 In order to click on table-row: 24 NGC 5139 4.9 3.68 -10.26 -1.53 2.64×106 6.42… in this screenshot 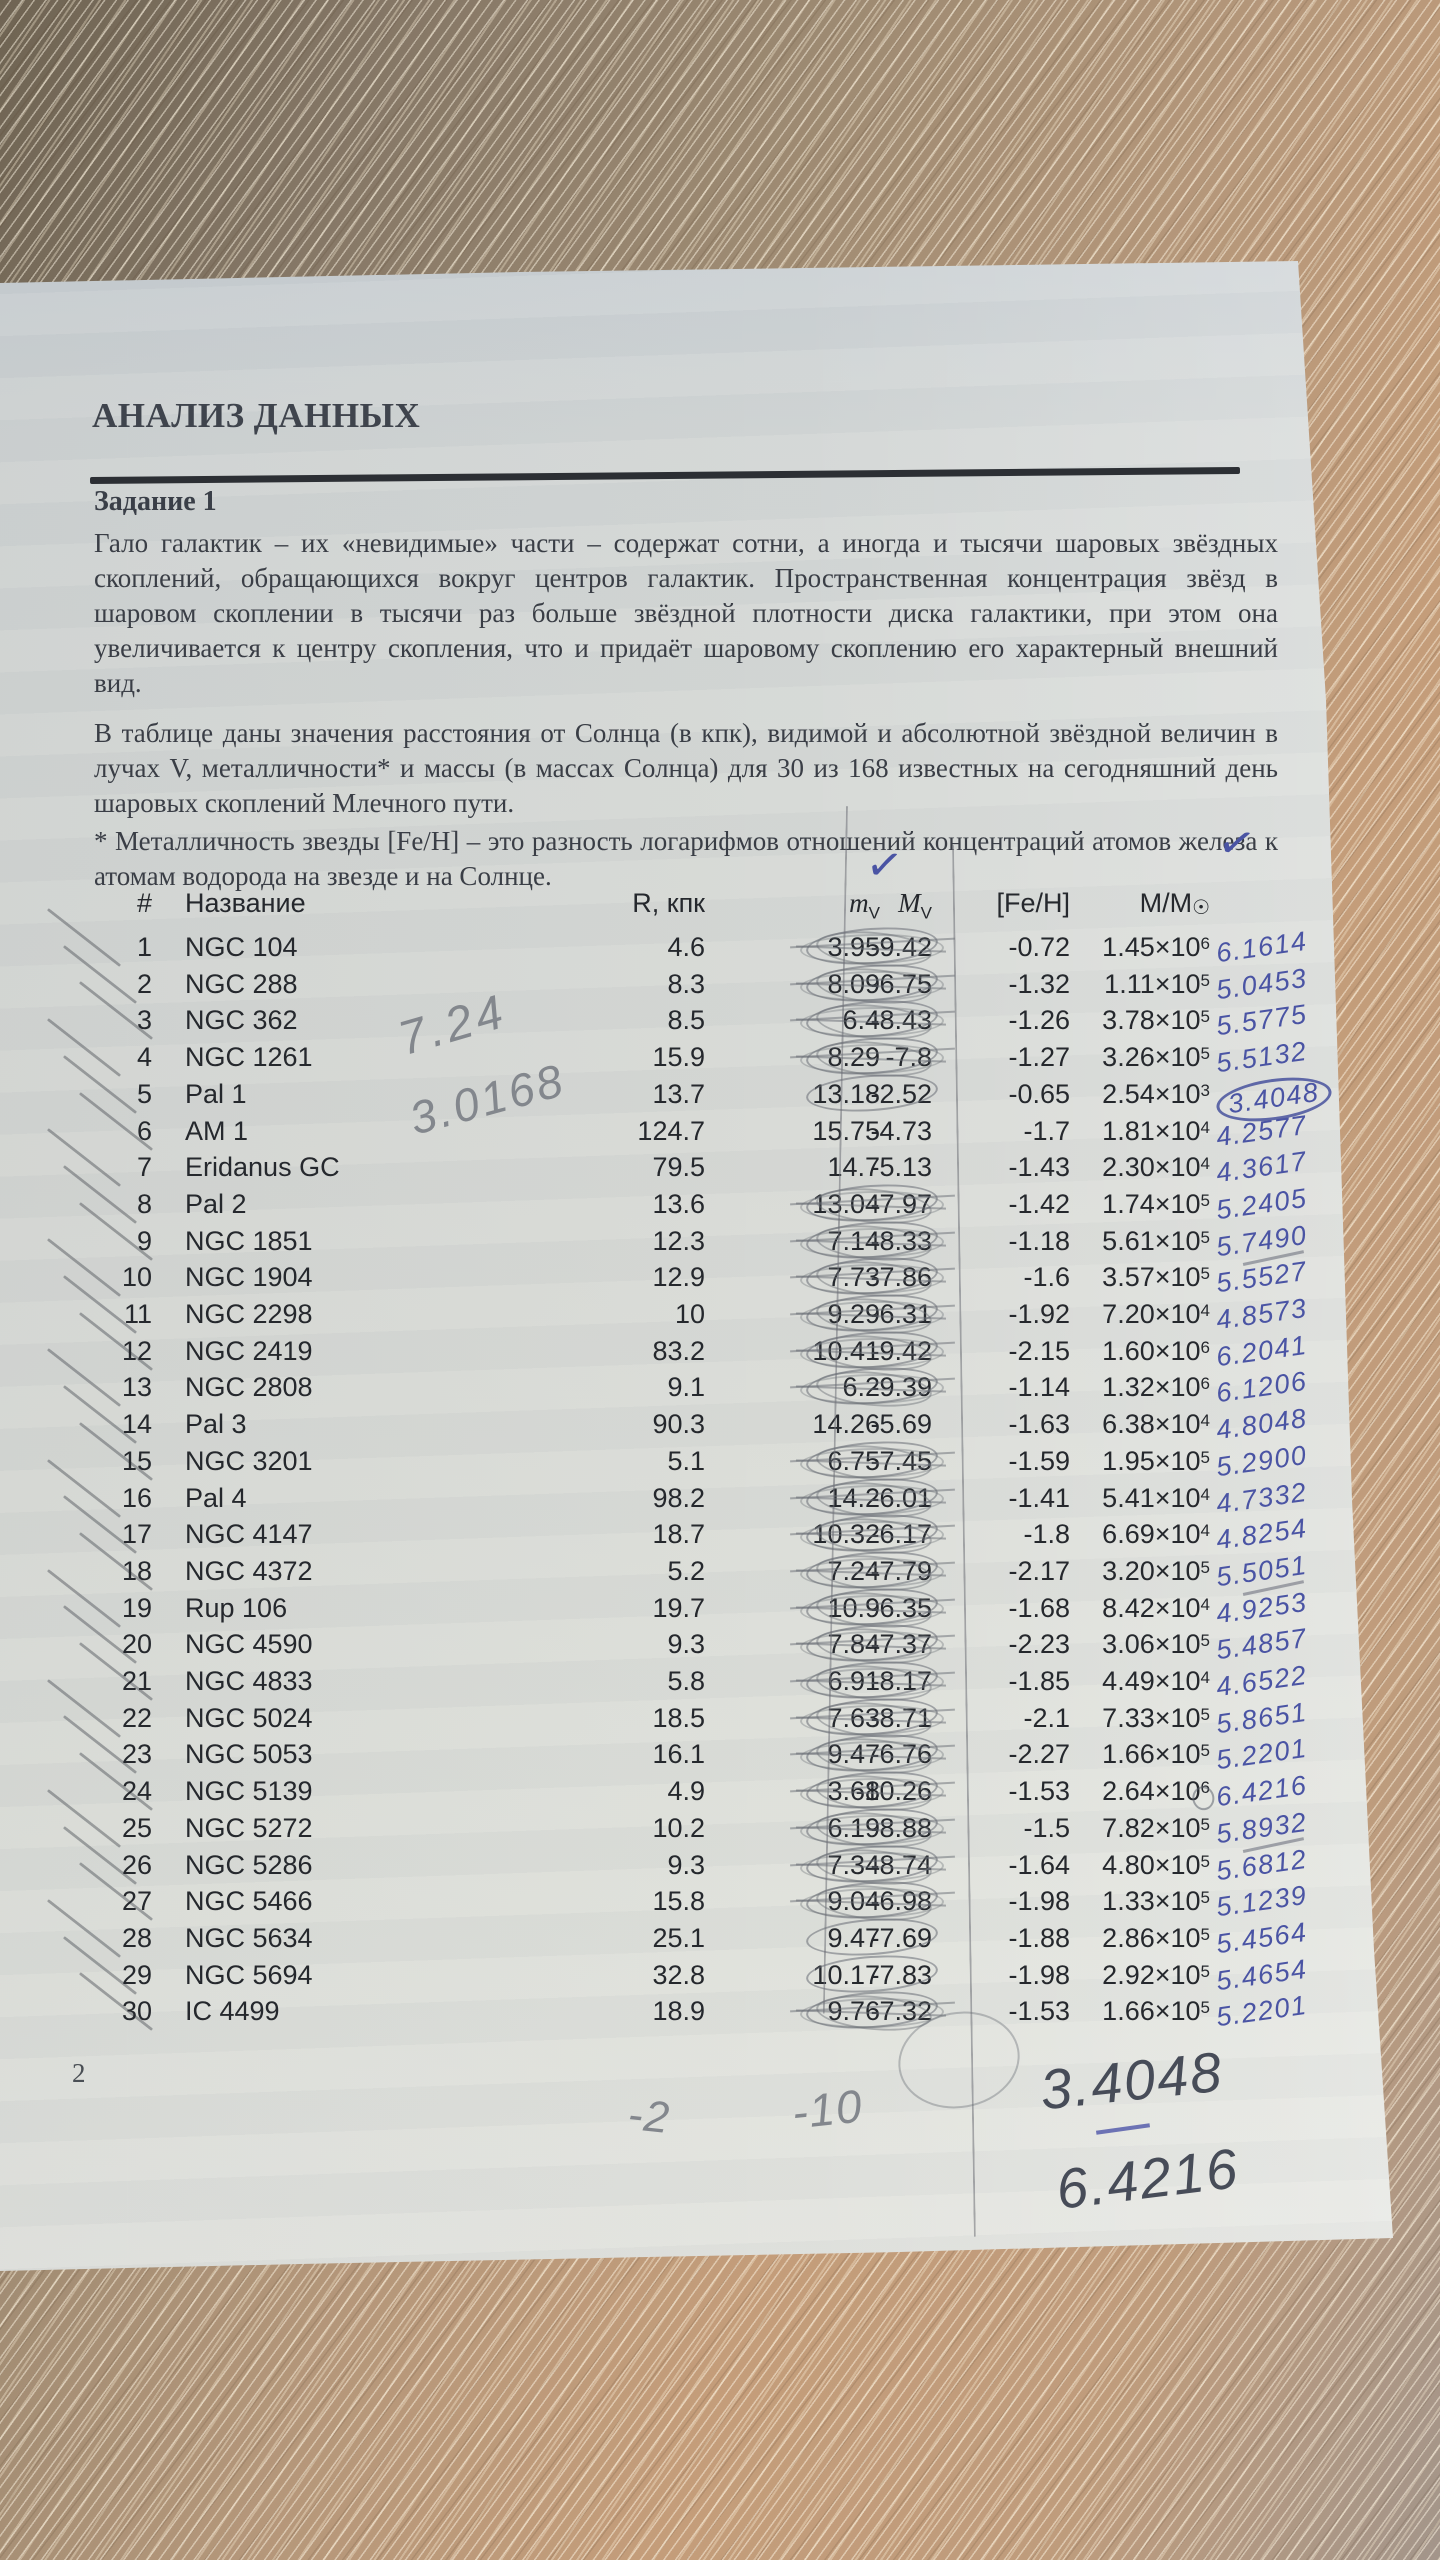, I will do `click(696, 1784)`.